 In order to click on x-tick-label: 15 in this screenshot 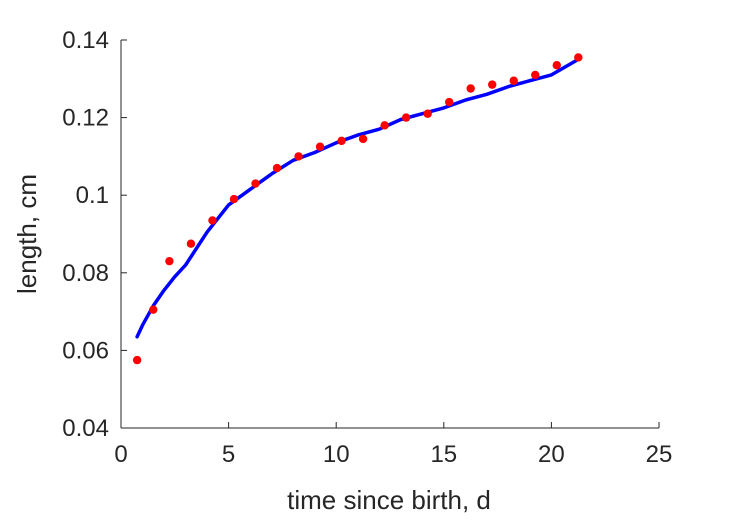, I will do `click(443, 454)`.